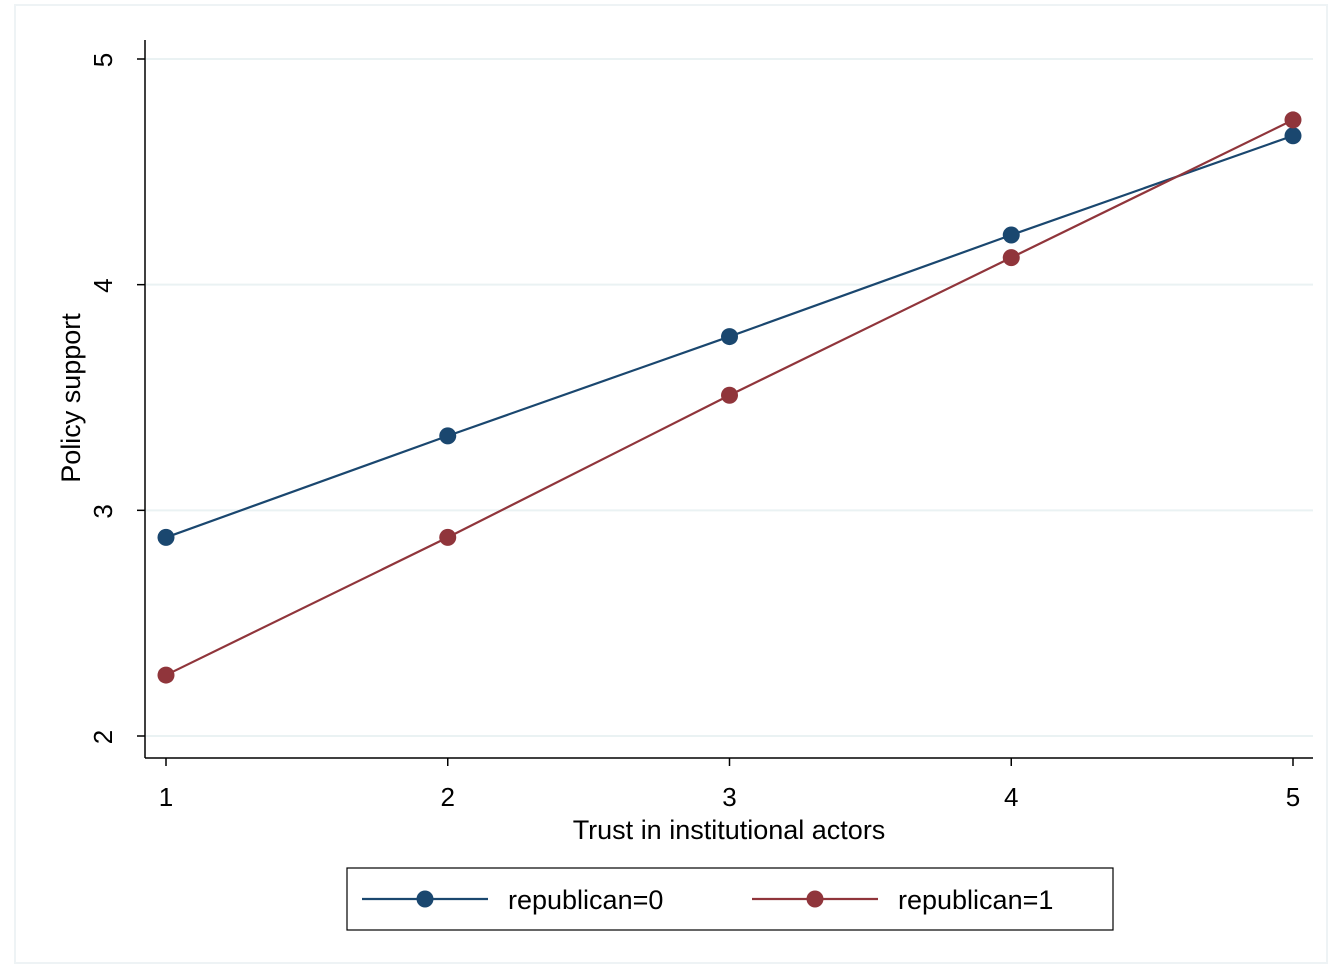 The height and width of the screenshot is (975, 1330). Describe the element at coordinates (166, 797) in the screenshot. I see `x-tick-label: 1` at that location.